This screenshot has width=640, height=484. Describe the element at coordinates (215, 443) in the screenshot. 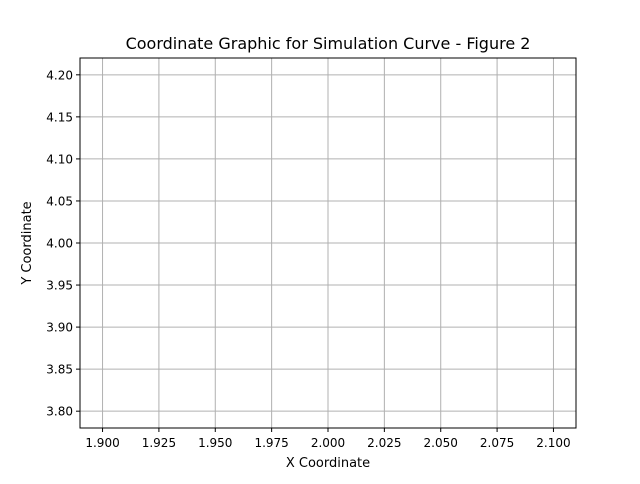

I see `x-tick-label: 1.950` at that location.